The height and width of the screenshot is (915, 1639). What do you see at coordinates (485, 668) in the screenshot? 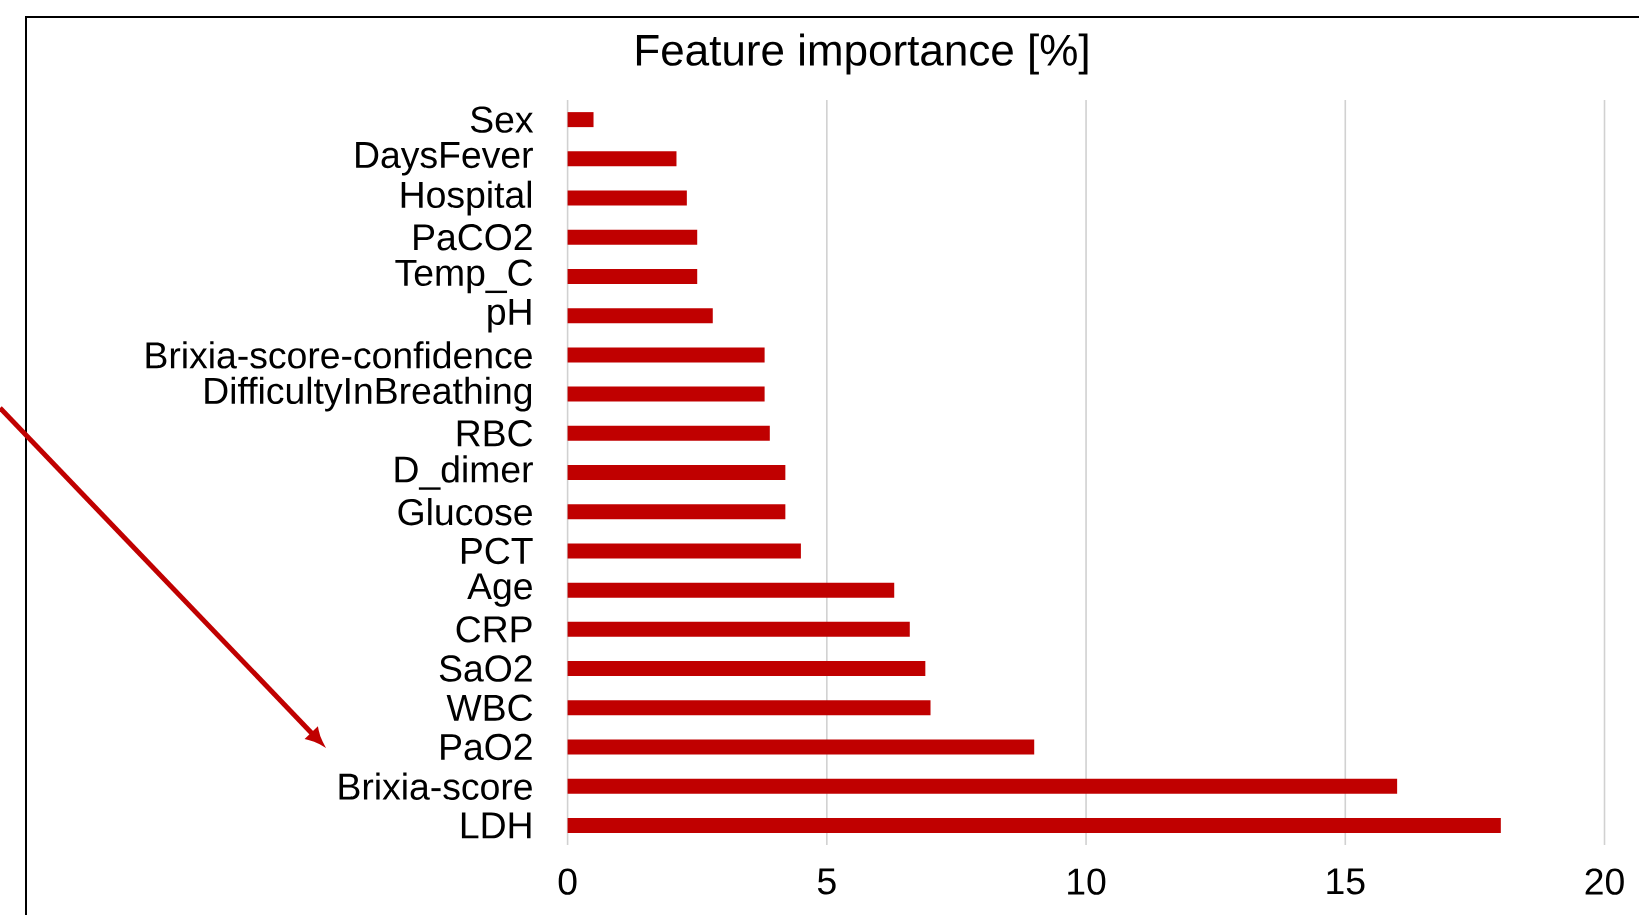
I see `y-tick-label: SaO2` at bounding box center [485, 668].